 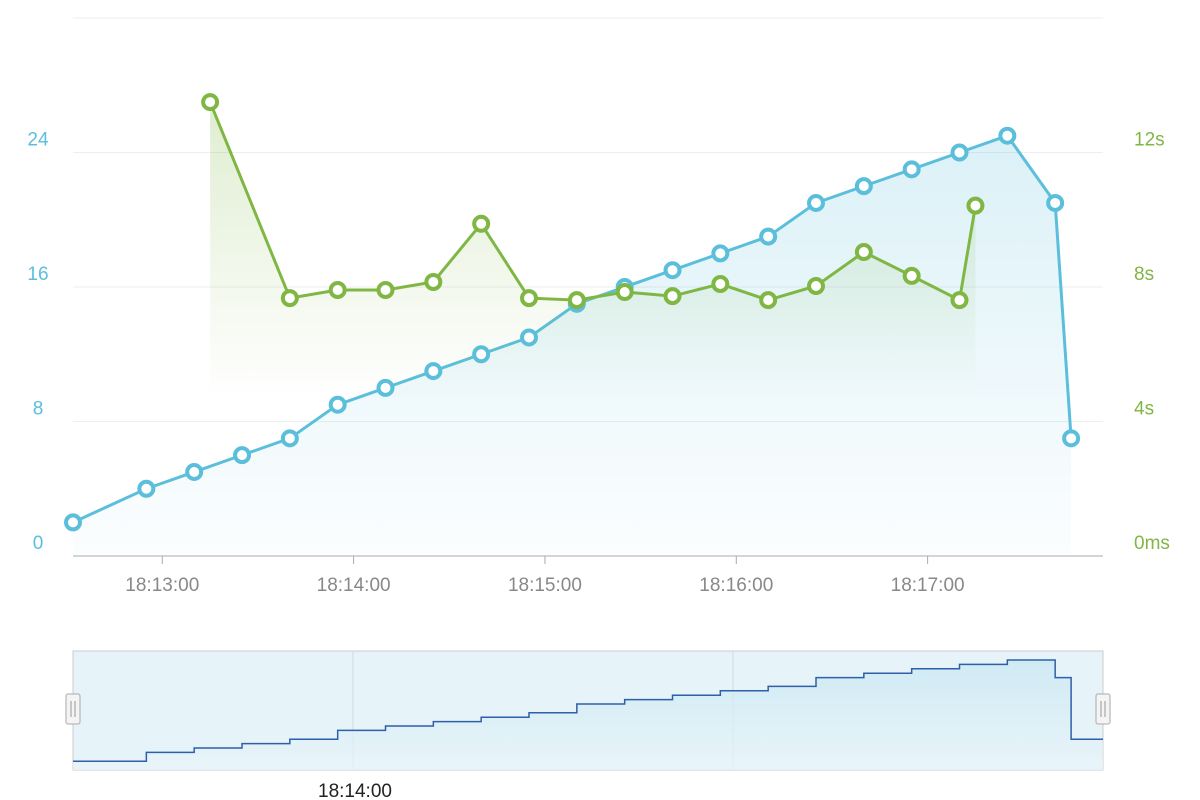 What do you see at coordinates (37, 274) in the screenshot?
I see `y-tick-label: 16` at bounding box center [37, 274].